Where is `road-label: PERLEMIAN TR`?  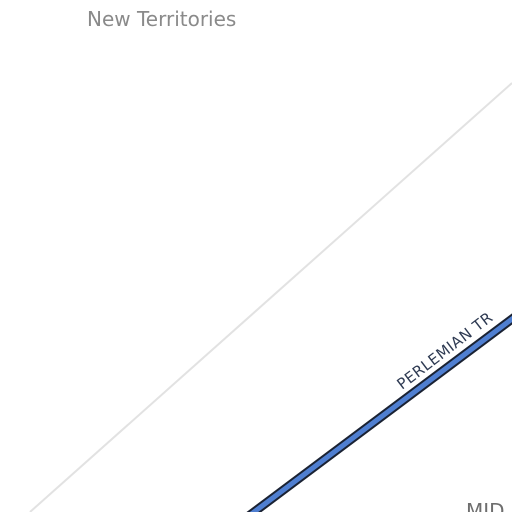
road-label: PERLEMIAN TR is located at coordinates (444, 350).